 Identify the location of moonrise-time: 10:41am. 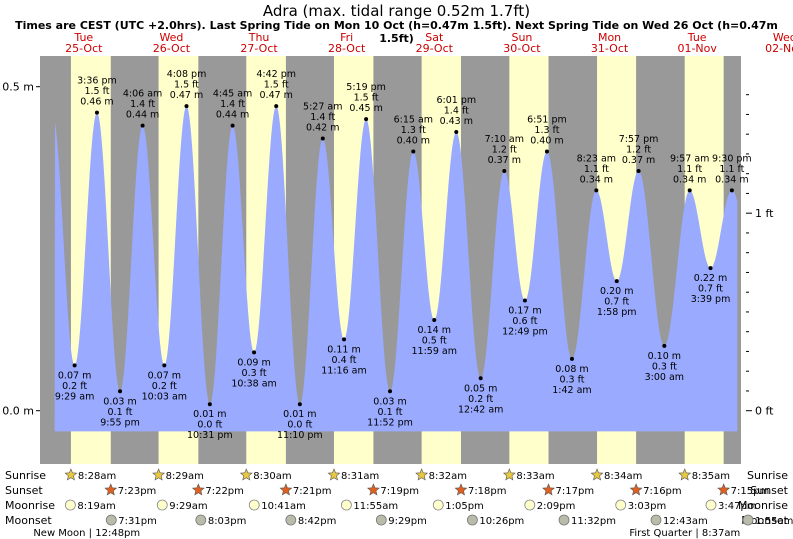
(283, 506).